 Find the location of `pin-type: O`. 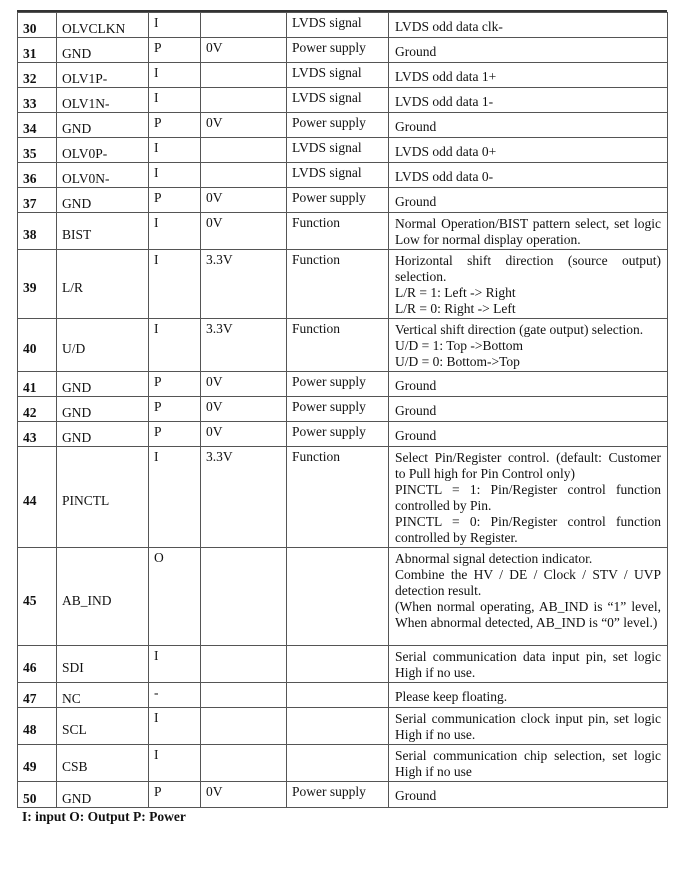

pin-type: O is located at coordinates (174, 596).